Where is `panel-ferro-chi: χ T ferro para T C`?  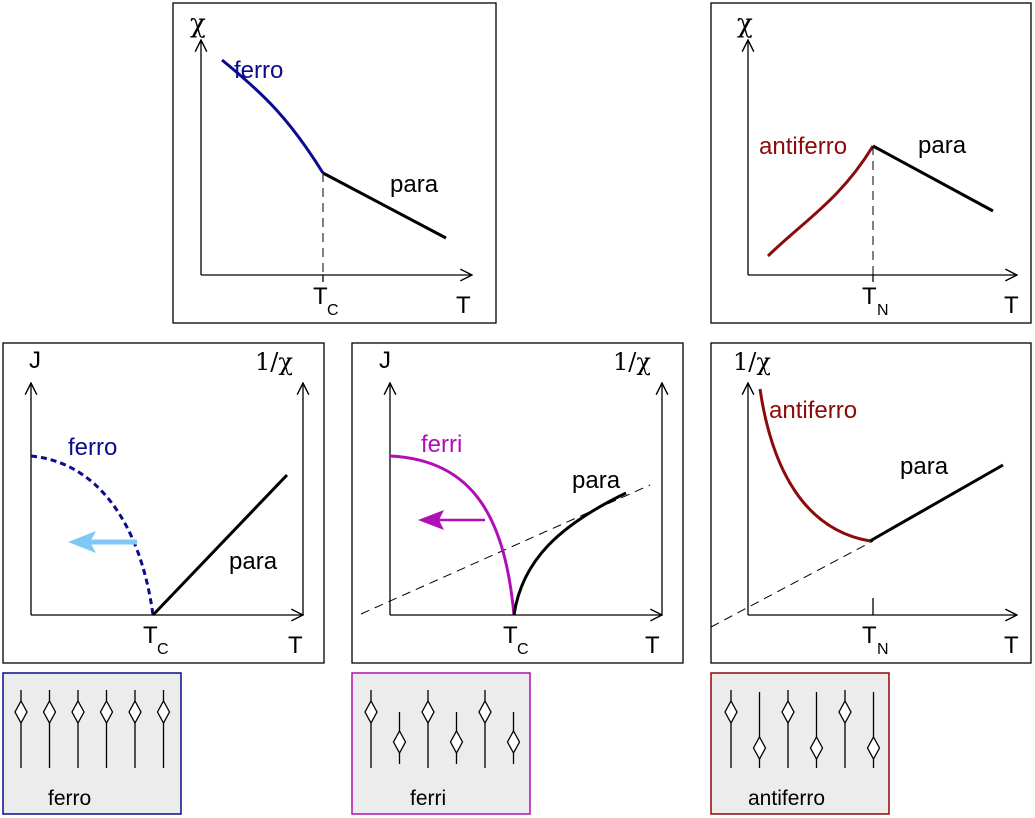
panel-ferro-chi: χ T ferro para T C is located at coordinates (334, 163).